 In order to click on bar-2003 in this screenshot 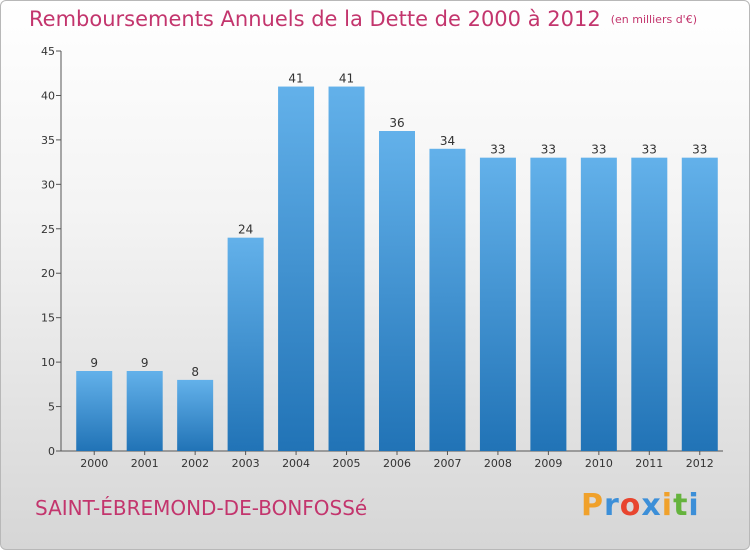, I will do `click(245, 344)`.